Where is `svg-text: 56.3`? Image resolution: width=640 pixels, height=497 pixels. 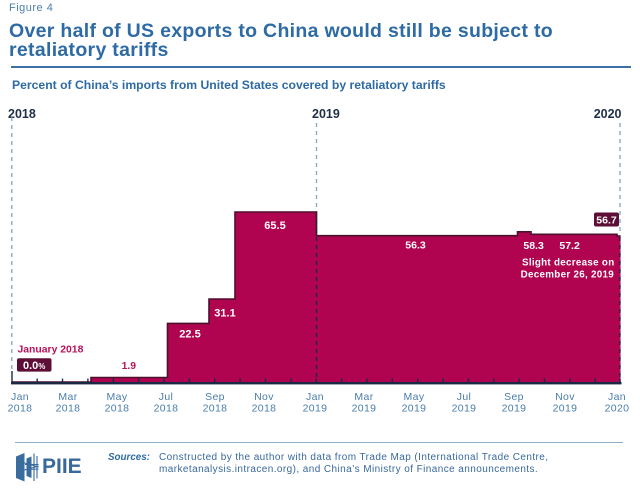
svg-text: 56.3 is located at coordinates (415, 246).